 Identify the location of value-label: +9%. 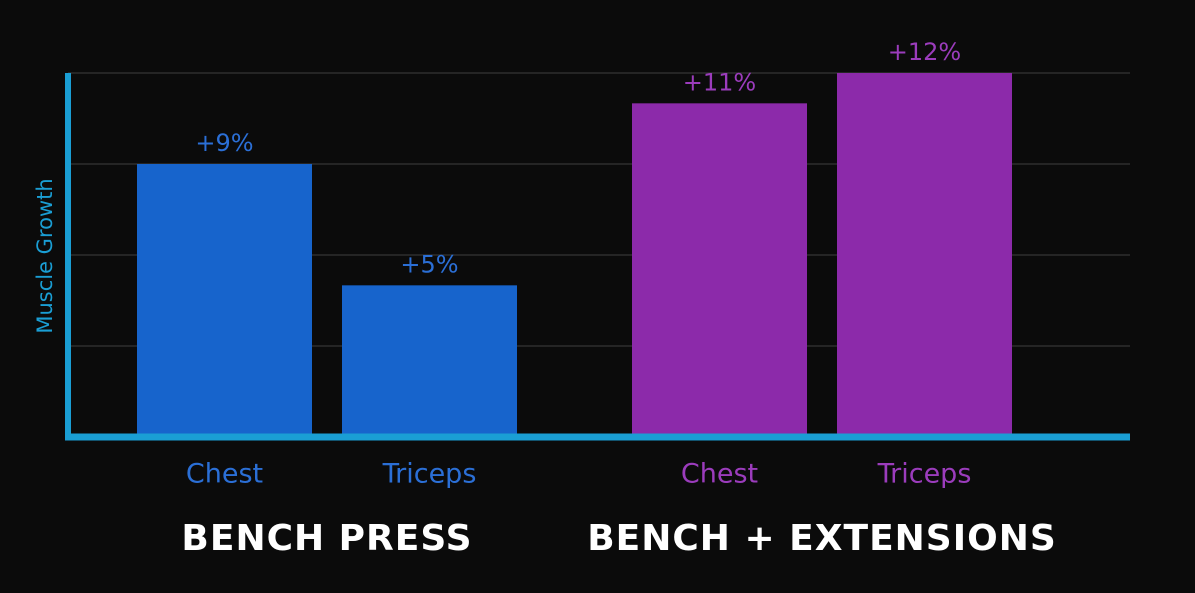
(224, 143).